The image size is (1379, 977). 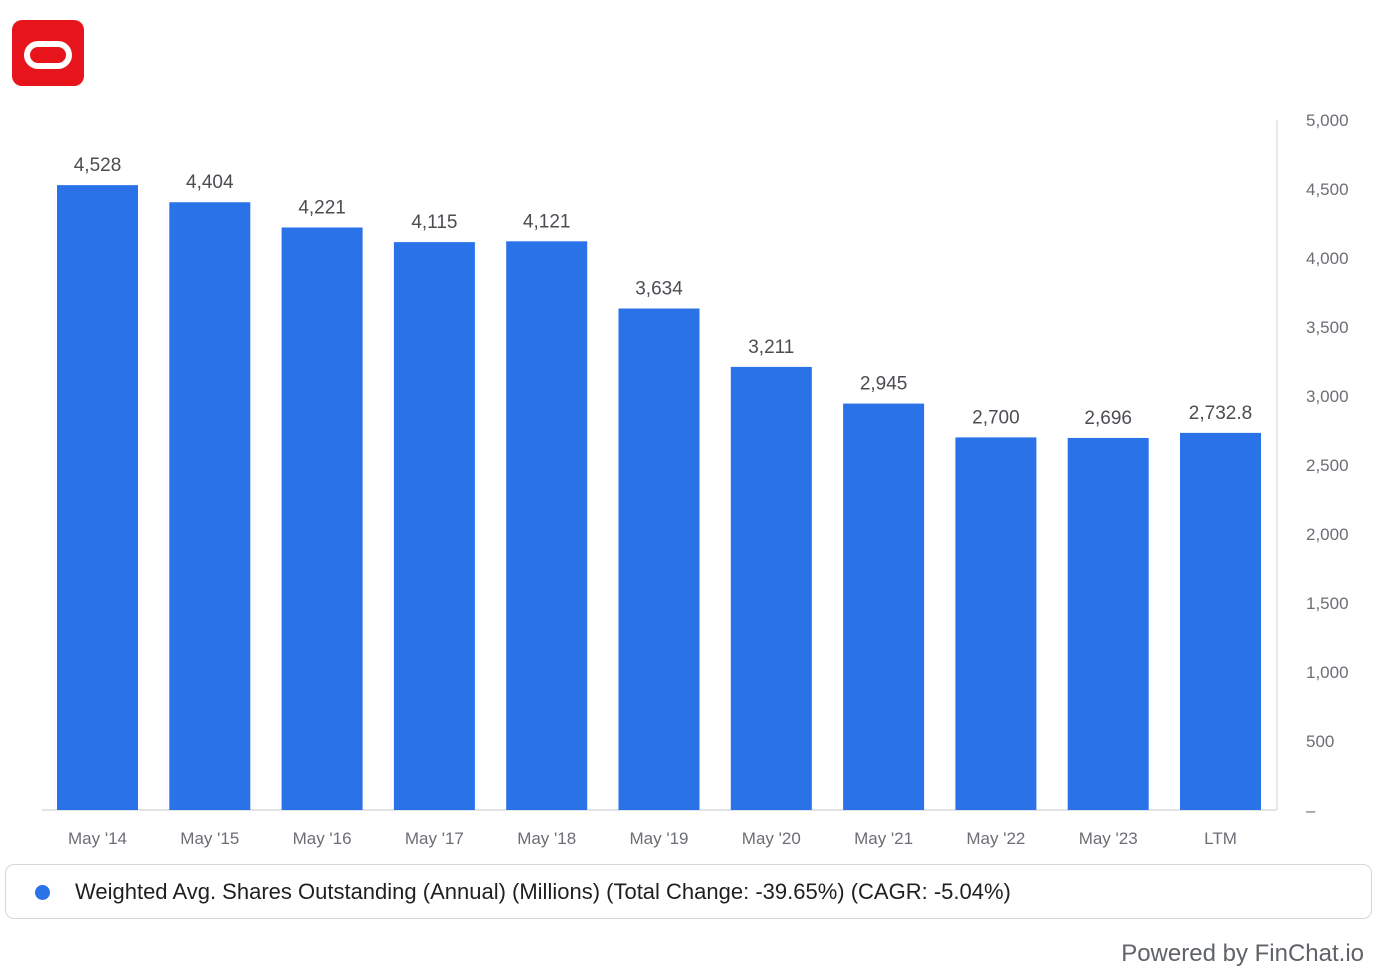 What do you see at coordinates (883, 838) in the screenshot?
I see `x-tick-label: May '21` at bounding box center [883, 838].